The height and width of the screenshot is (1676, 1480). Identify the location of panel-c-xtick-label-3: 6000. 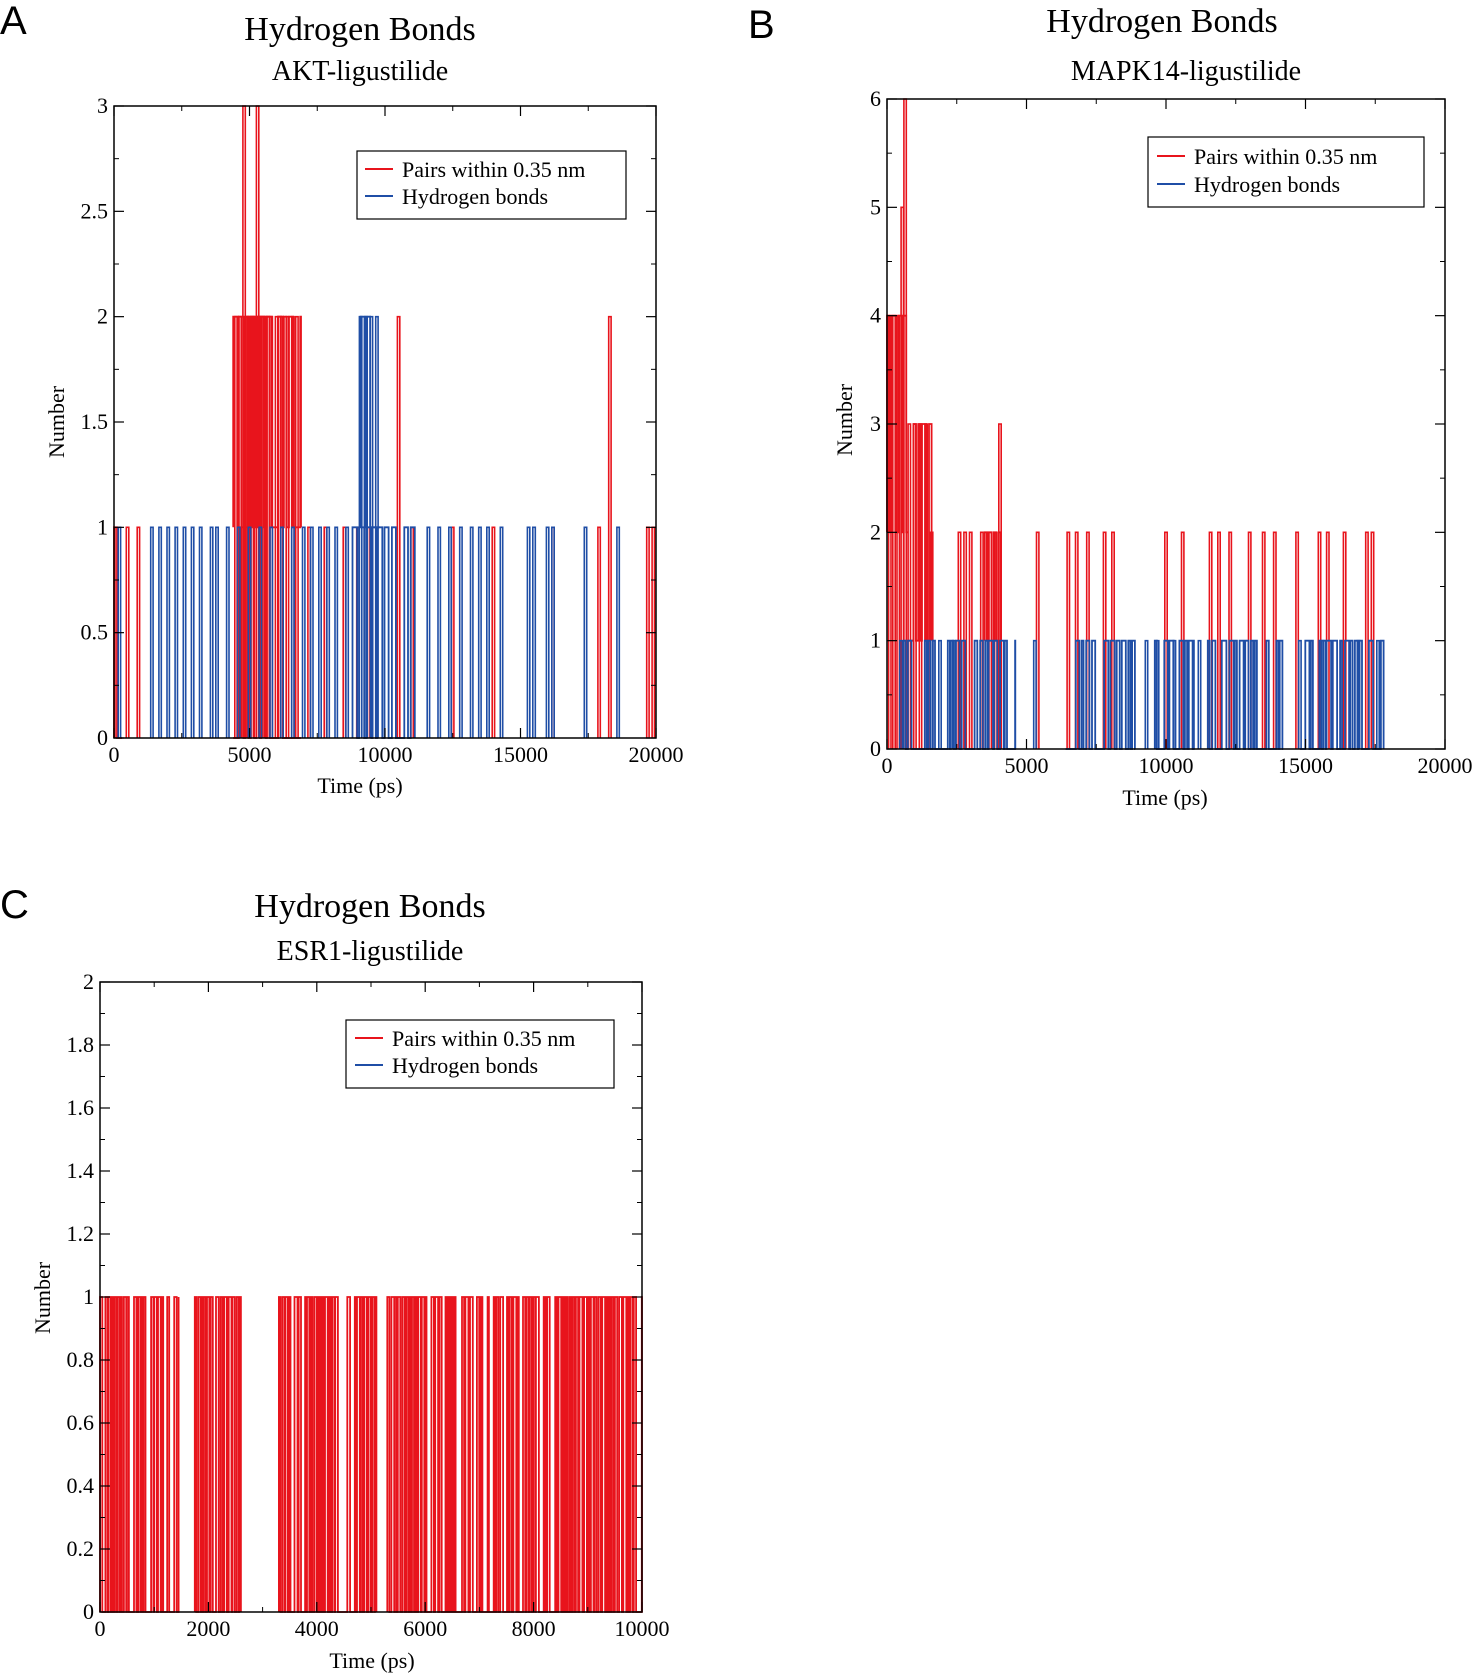
(425, 1628).